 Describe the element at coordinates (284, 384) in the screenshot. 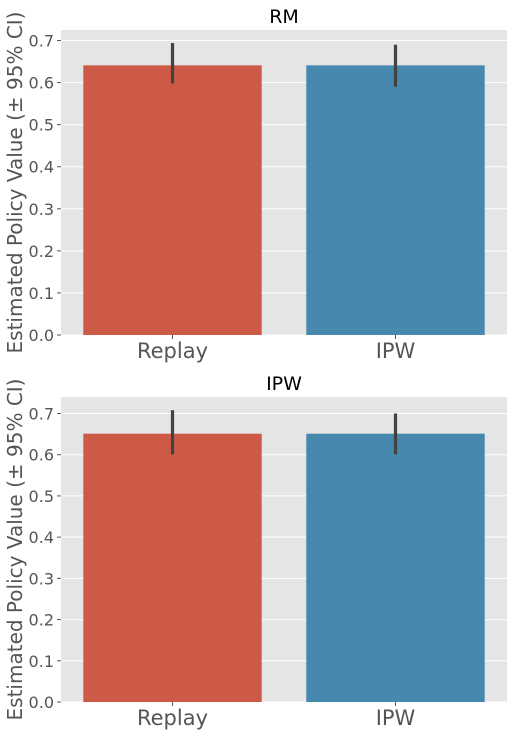

I see `chart-title: IPW` at that location.